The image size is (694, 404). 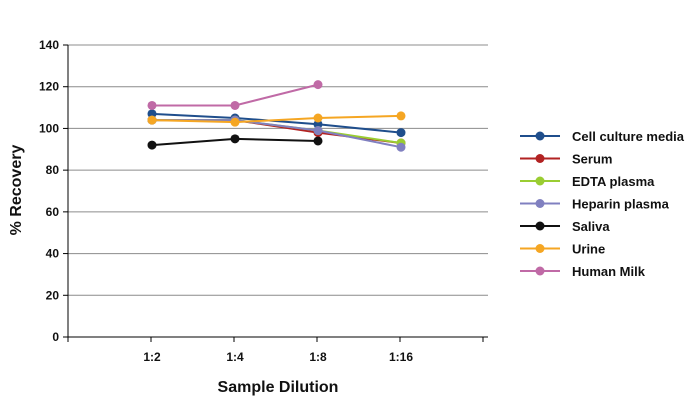 I want to click on y-tick-label: 40, so click(x=53, y=254).